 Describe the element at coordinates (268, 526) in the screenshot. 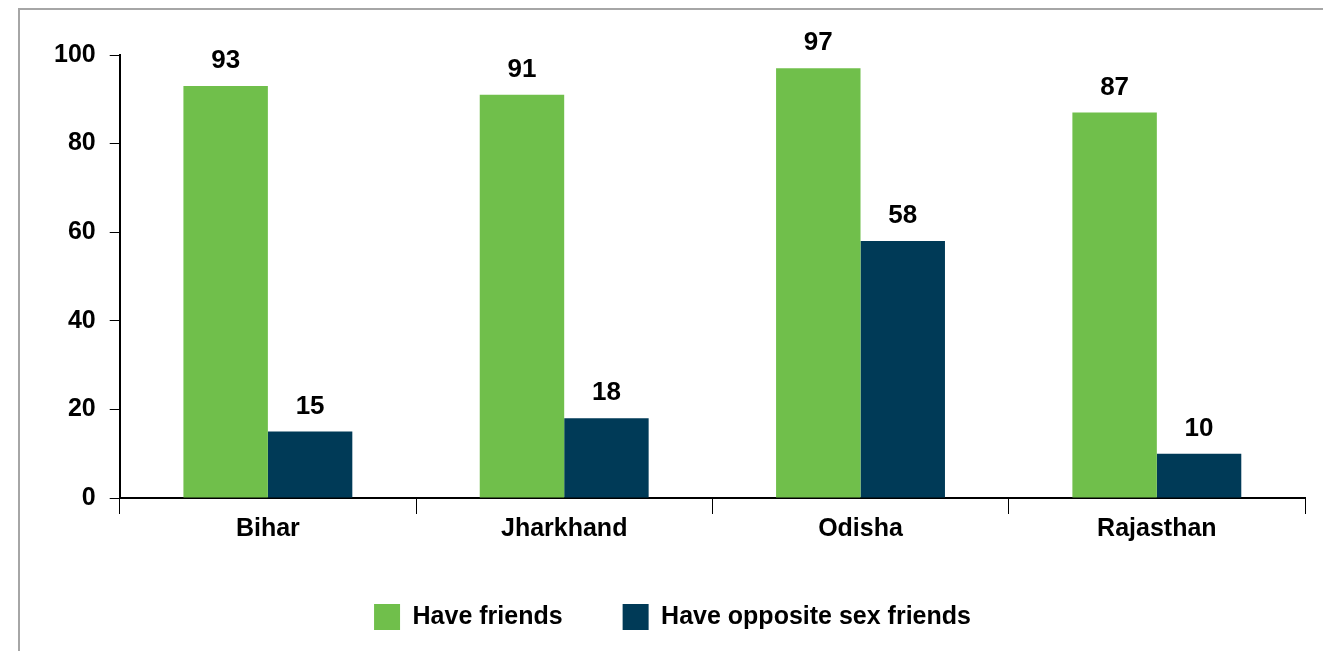

I see `x-tick-label: Bihar` at that location.